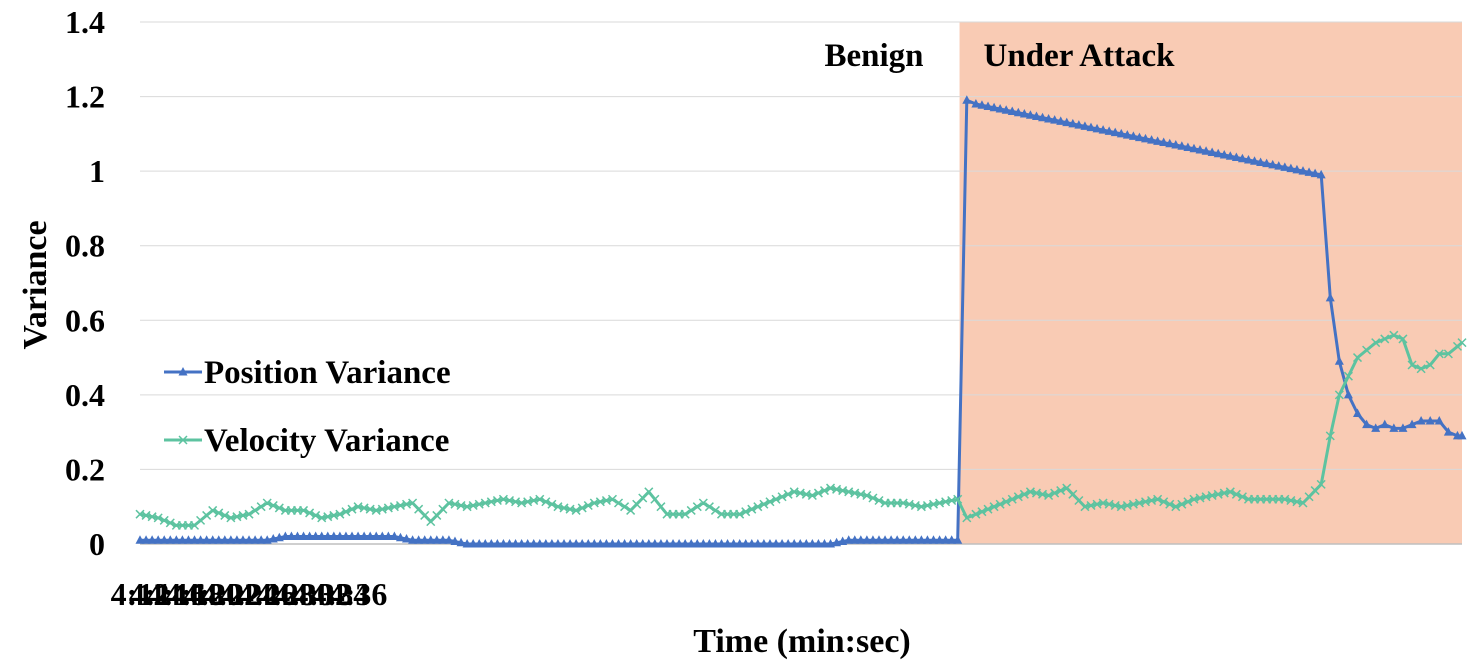 The width and height of the screenshot is (1467, 670). What do you see at coordinates (358, 594) in the screenshot?
I see `x-tick-label: 4:36` at bounding box center [358, 594].